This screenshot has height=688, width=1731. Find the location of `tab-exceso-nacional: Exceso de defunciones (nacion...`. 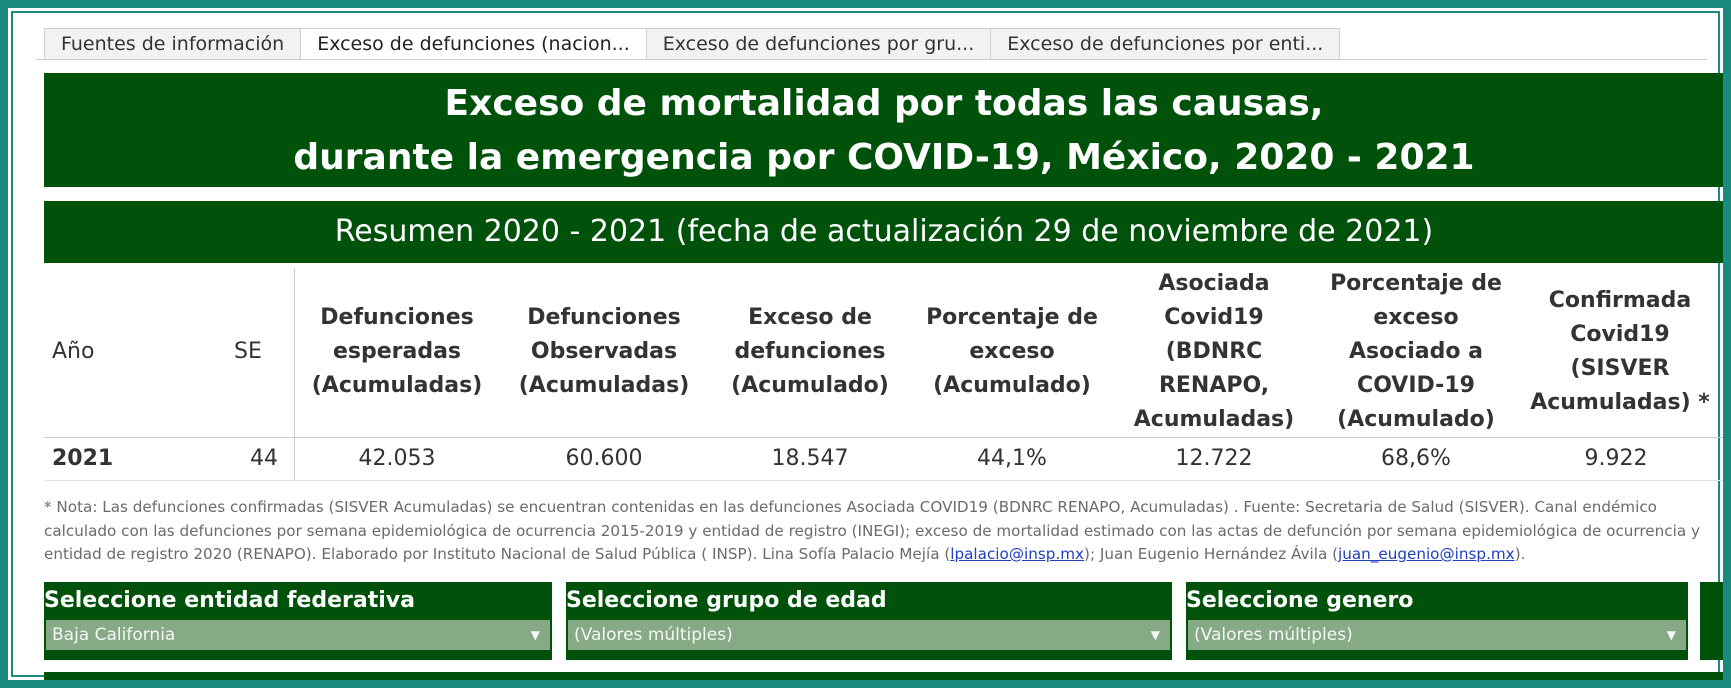

tab-exceso-nacional: Exceso de defunciones (nacion... is located at coordinates (473, 44).